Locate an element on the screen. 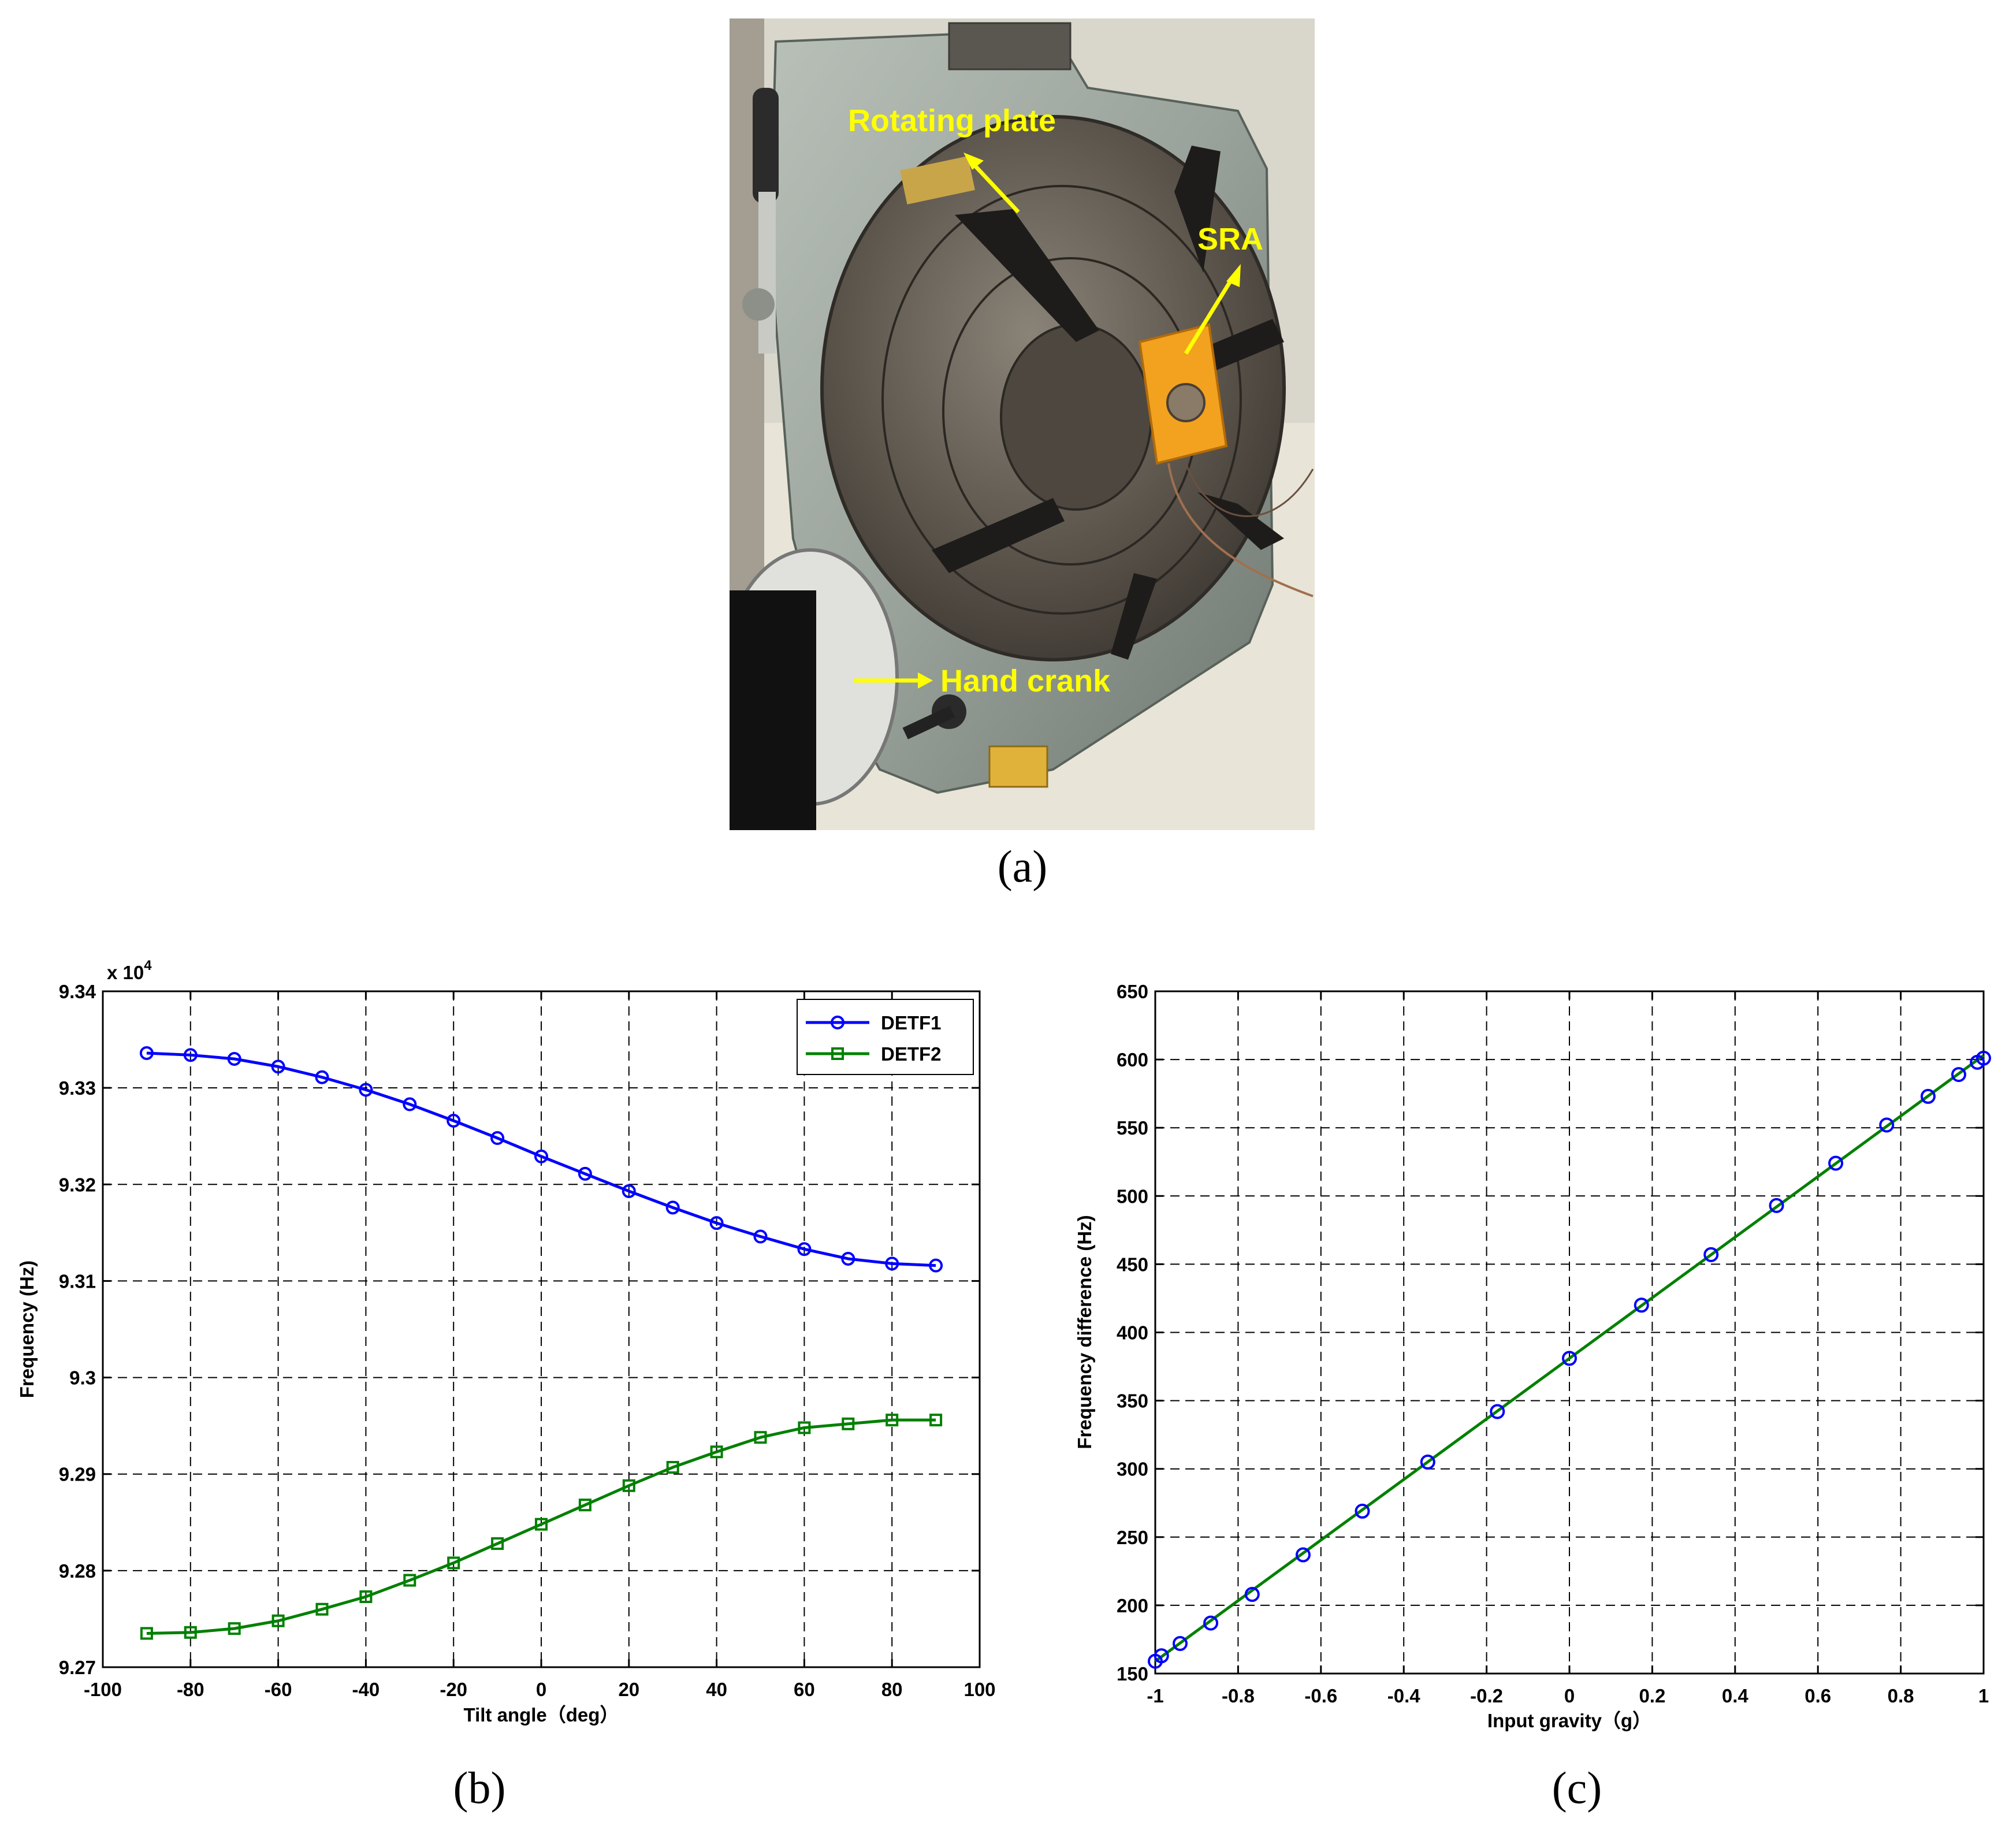  x-tick-label: -100 is located at coordinates (103, 1690).